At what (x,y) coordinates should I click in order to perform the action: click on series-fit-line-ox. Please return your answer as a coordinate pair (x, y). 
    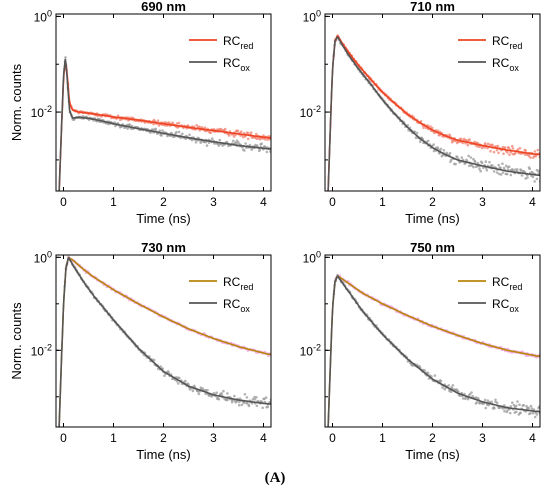
    Looking at the image, I should click on (433, 351).